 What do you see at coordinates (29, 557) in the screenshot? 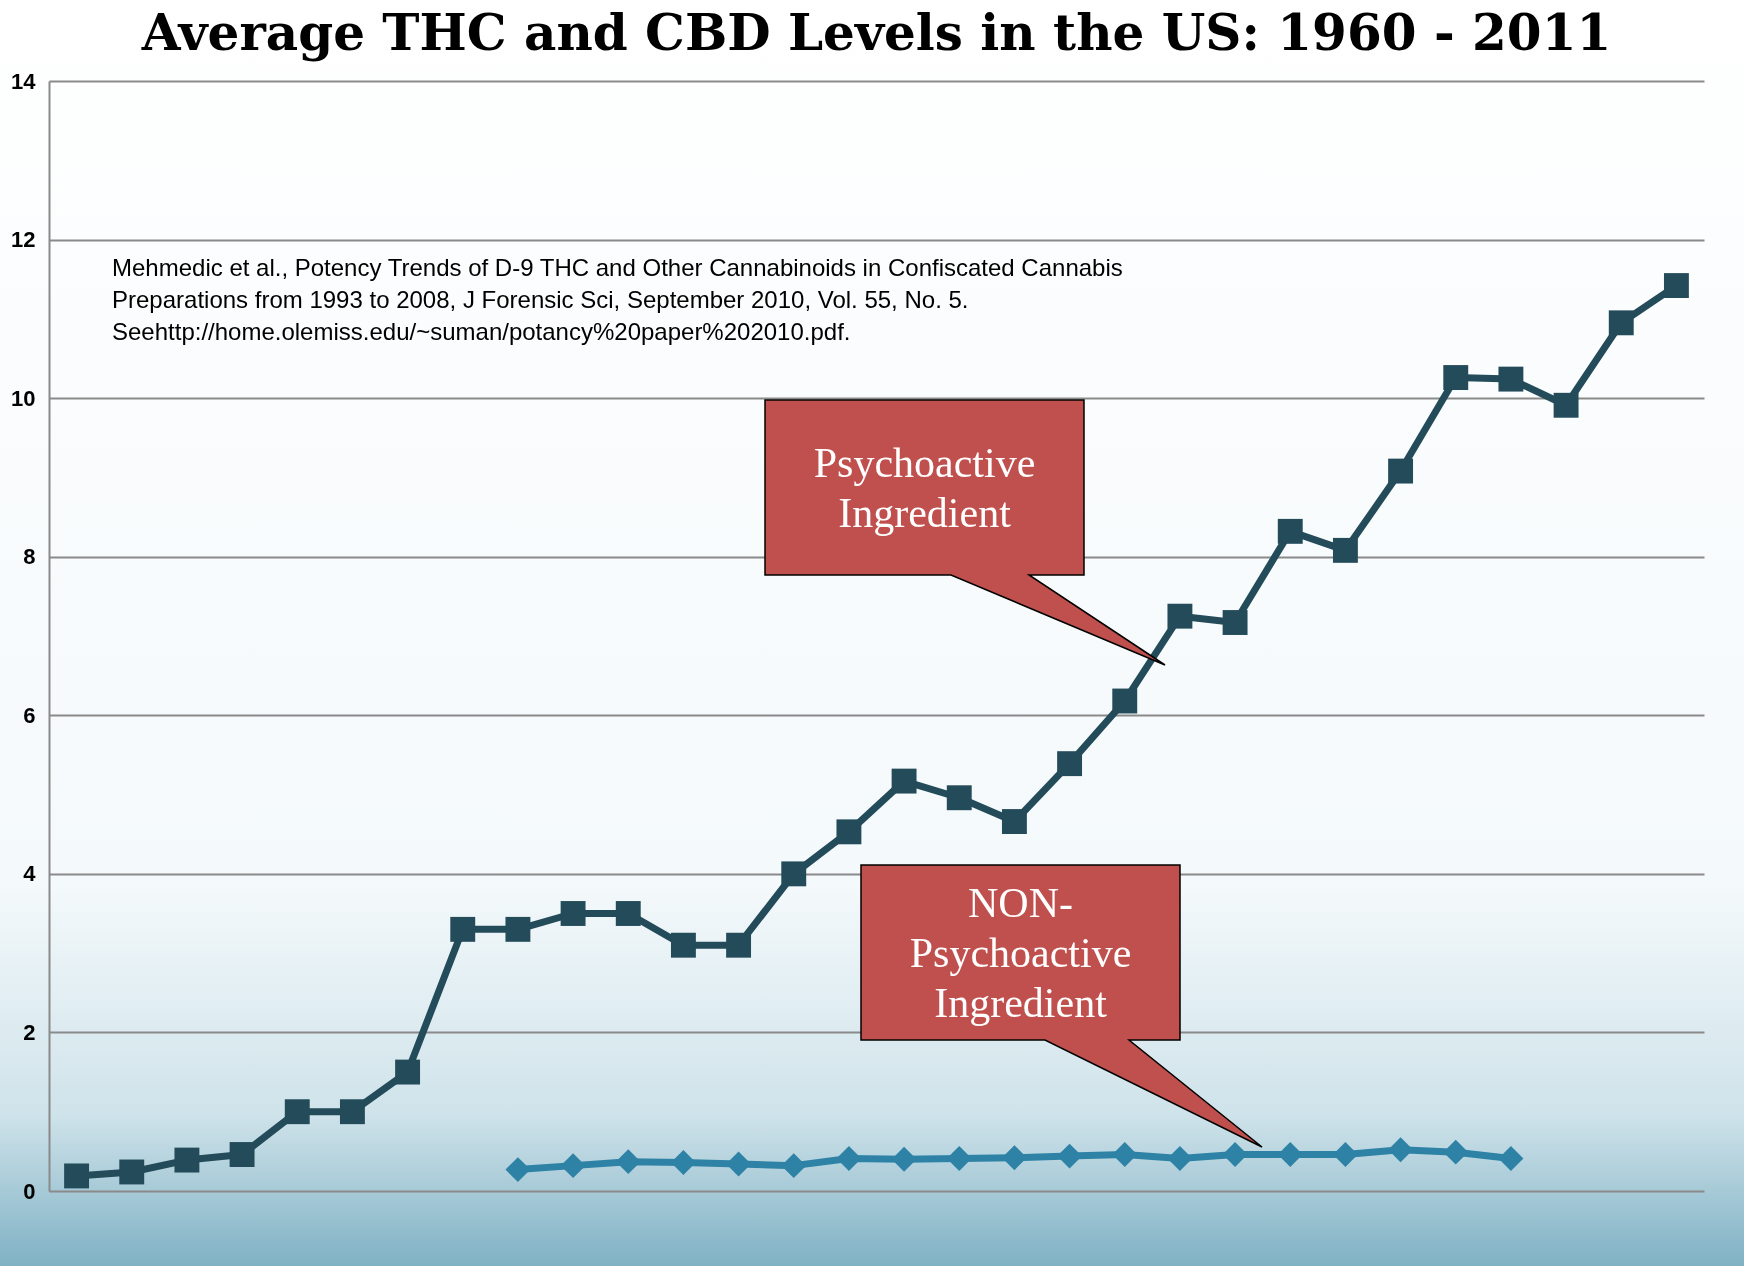
I see `y-tick-label: 8` at bounding box center [29, 557].